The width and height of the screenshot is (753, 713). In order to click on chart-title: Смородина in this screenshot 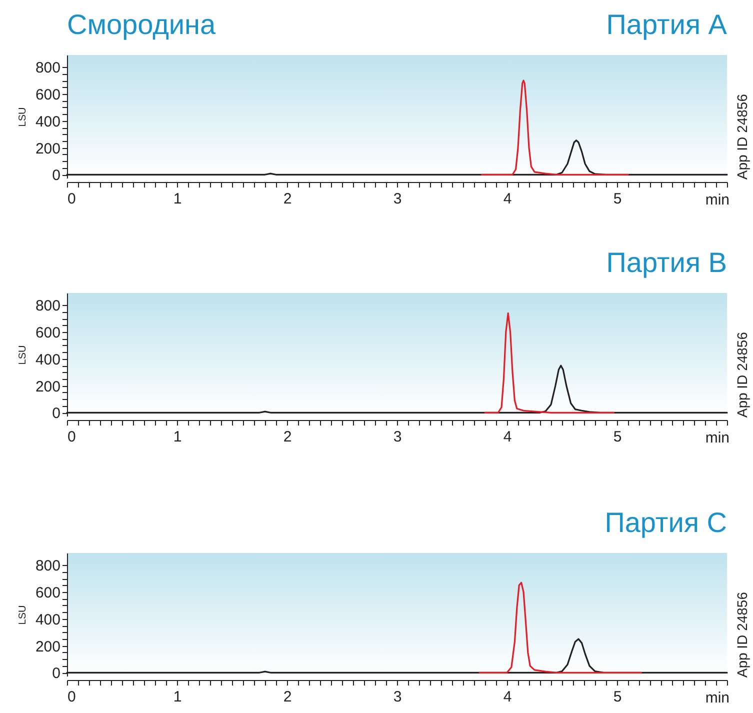, I will do `click(141, 25)`.